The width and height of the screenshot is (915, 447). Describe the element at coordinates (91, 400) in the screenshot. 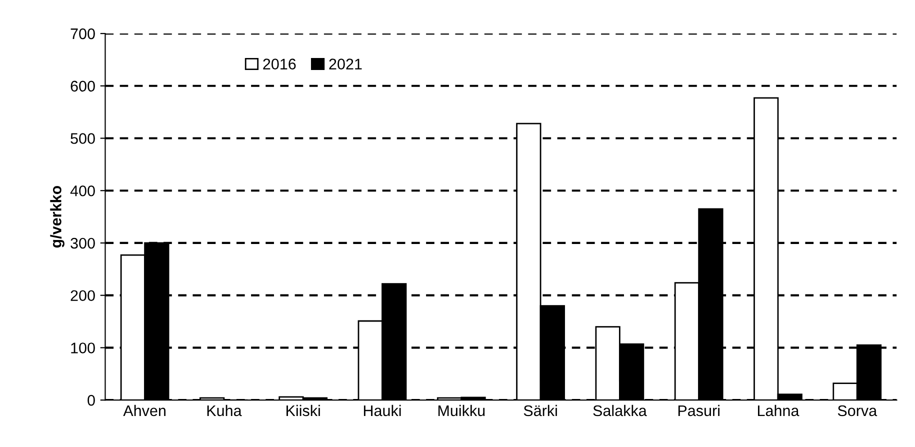

I see `y-tick-label: 0` at that location.